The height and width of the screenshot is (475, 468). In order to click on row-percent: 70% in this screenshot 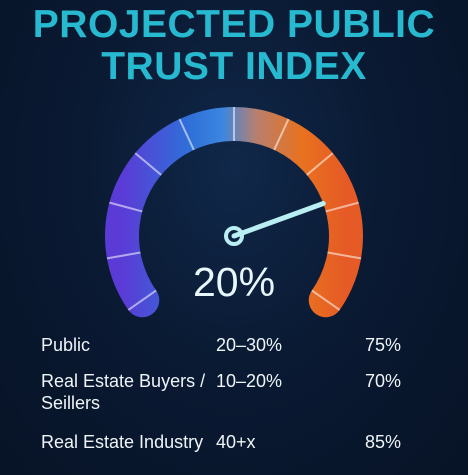, I will do `click(383, 381)`.